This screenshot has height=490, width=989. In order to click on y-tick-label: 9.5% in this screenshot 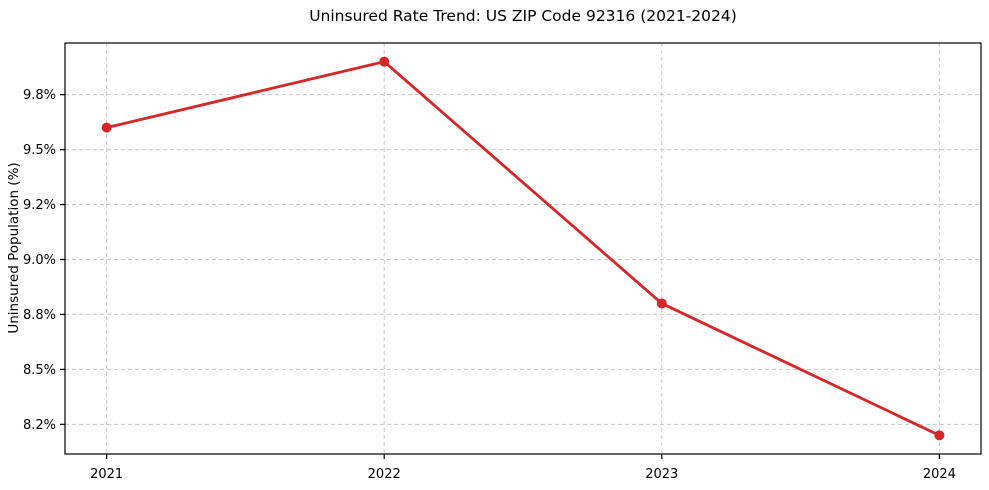, I will do `click(39, 150)`.